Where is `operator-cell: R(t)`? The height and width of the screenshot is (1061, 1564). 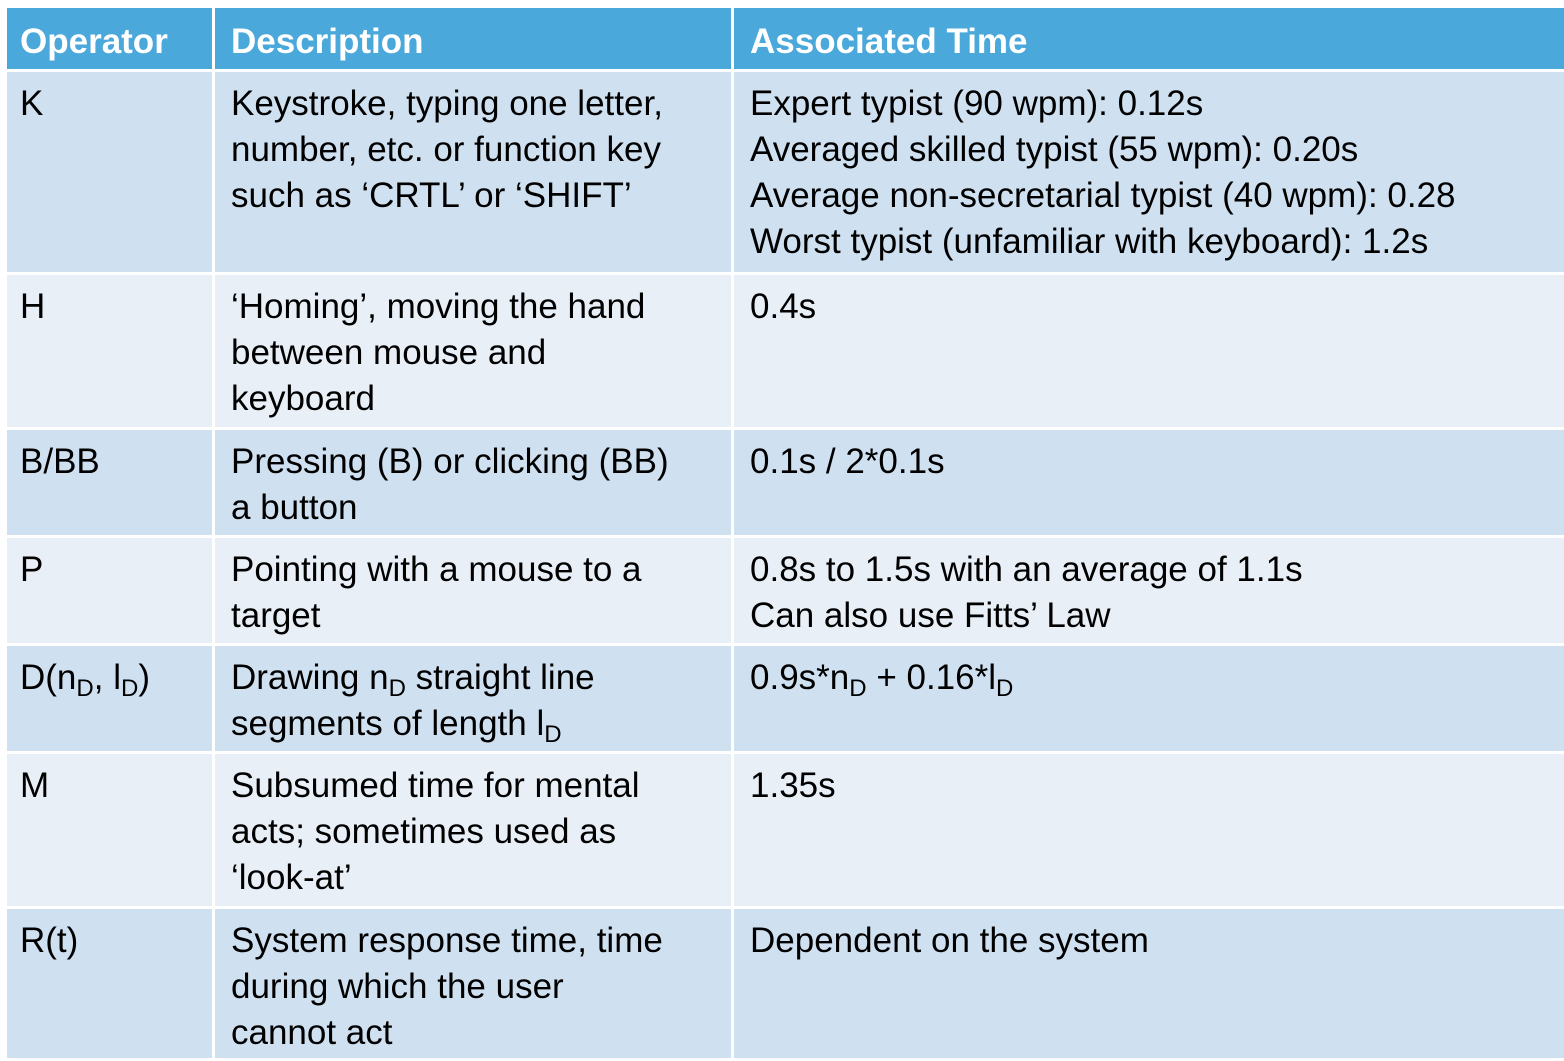
operator-cell: R(t) is located at coordinates (110, 984).